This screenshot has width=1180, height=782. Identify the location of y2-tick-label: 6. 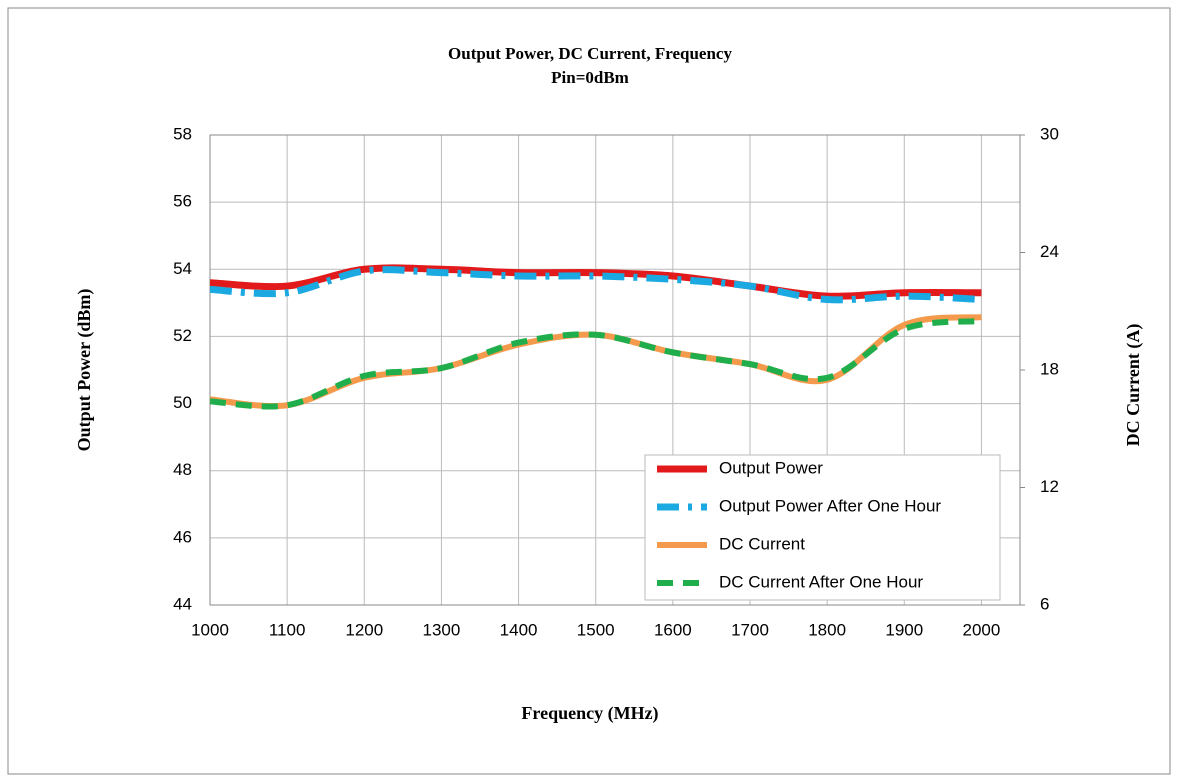
(1044, 603).